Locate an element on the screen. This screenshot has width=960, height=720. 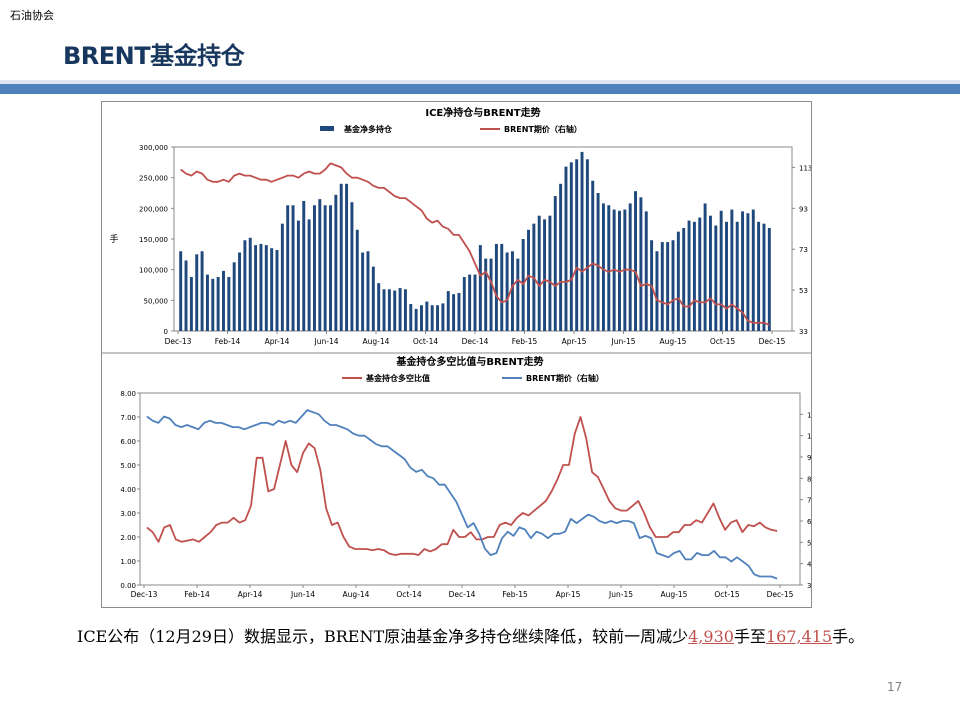
chart2-y2-tick-label-6: 93 is located at coordinates (809, 458).